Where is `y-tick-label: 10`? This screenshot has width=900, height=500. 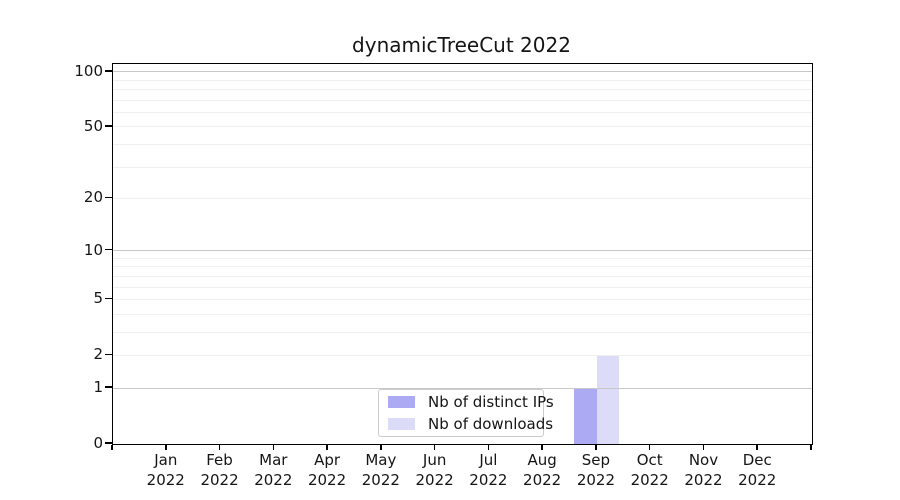
y-tick-label: 10 is located at coordinates (93, 249).